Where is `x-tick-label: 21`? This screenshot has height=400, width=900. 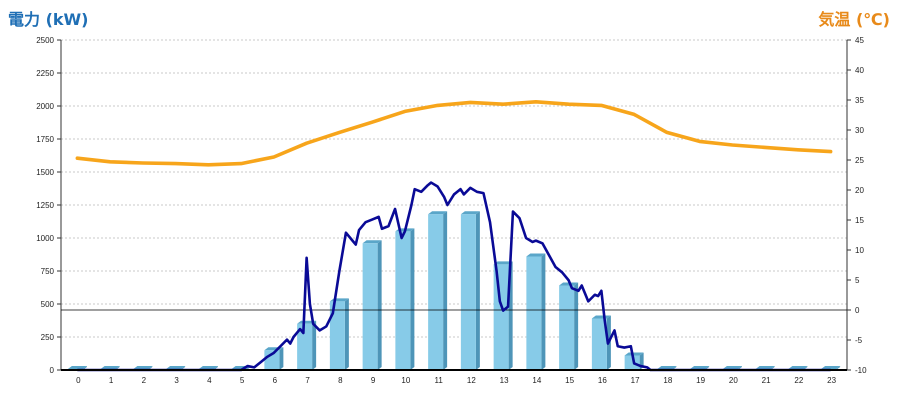
x-tick-label: 21 is located at coordinates (766, 380).